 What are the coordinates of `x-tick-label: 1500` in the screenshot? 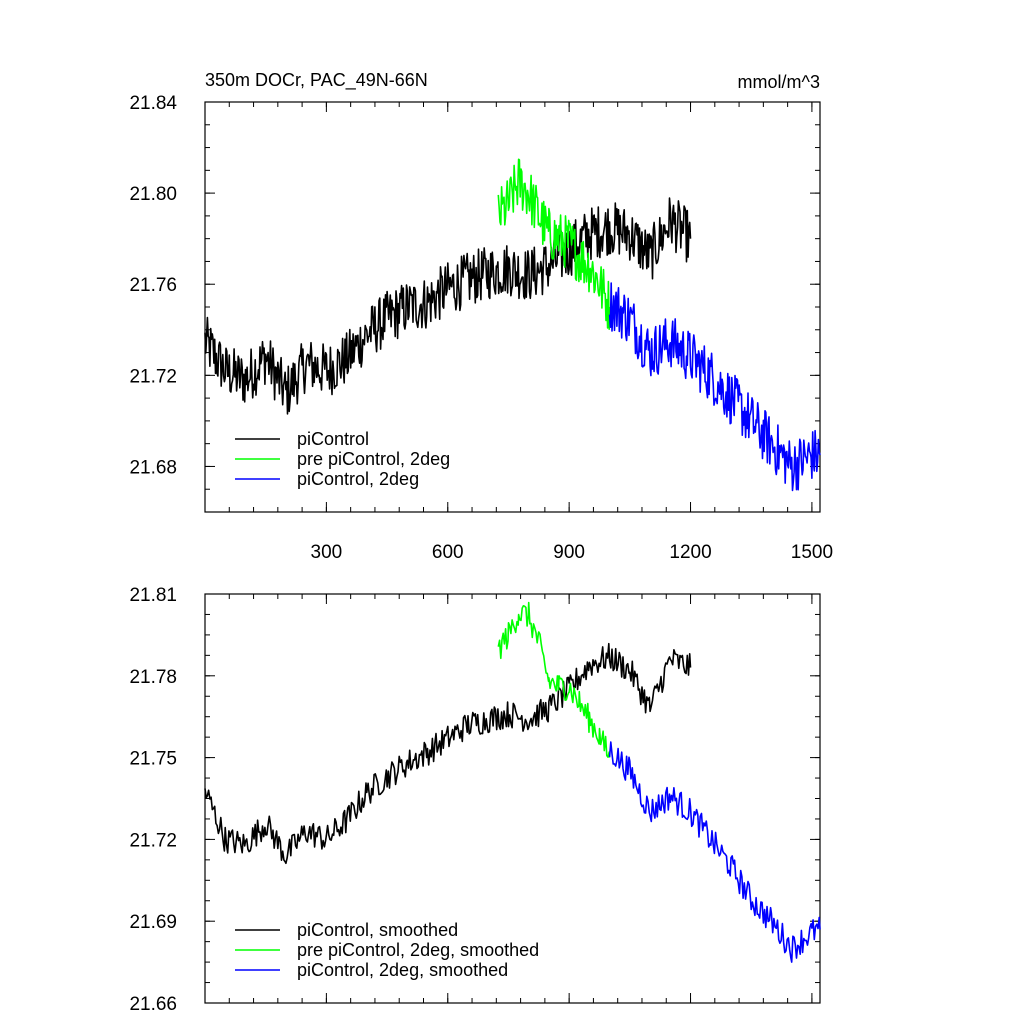 It's located at (812, 552).